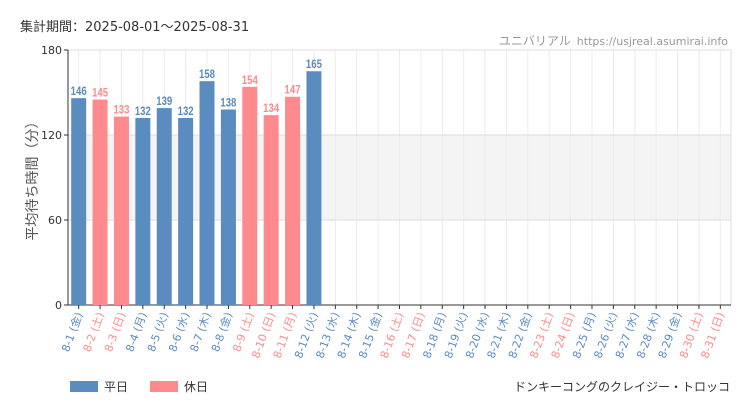  I want to click on bar-value-label: 146, so click(79, 91).